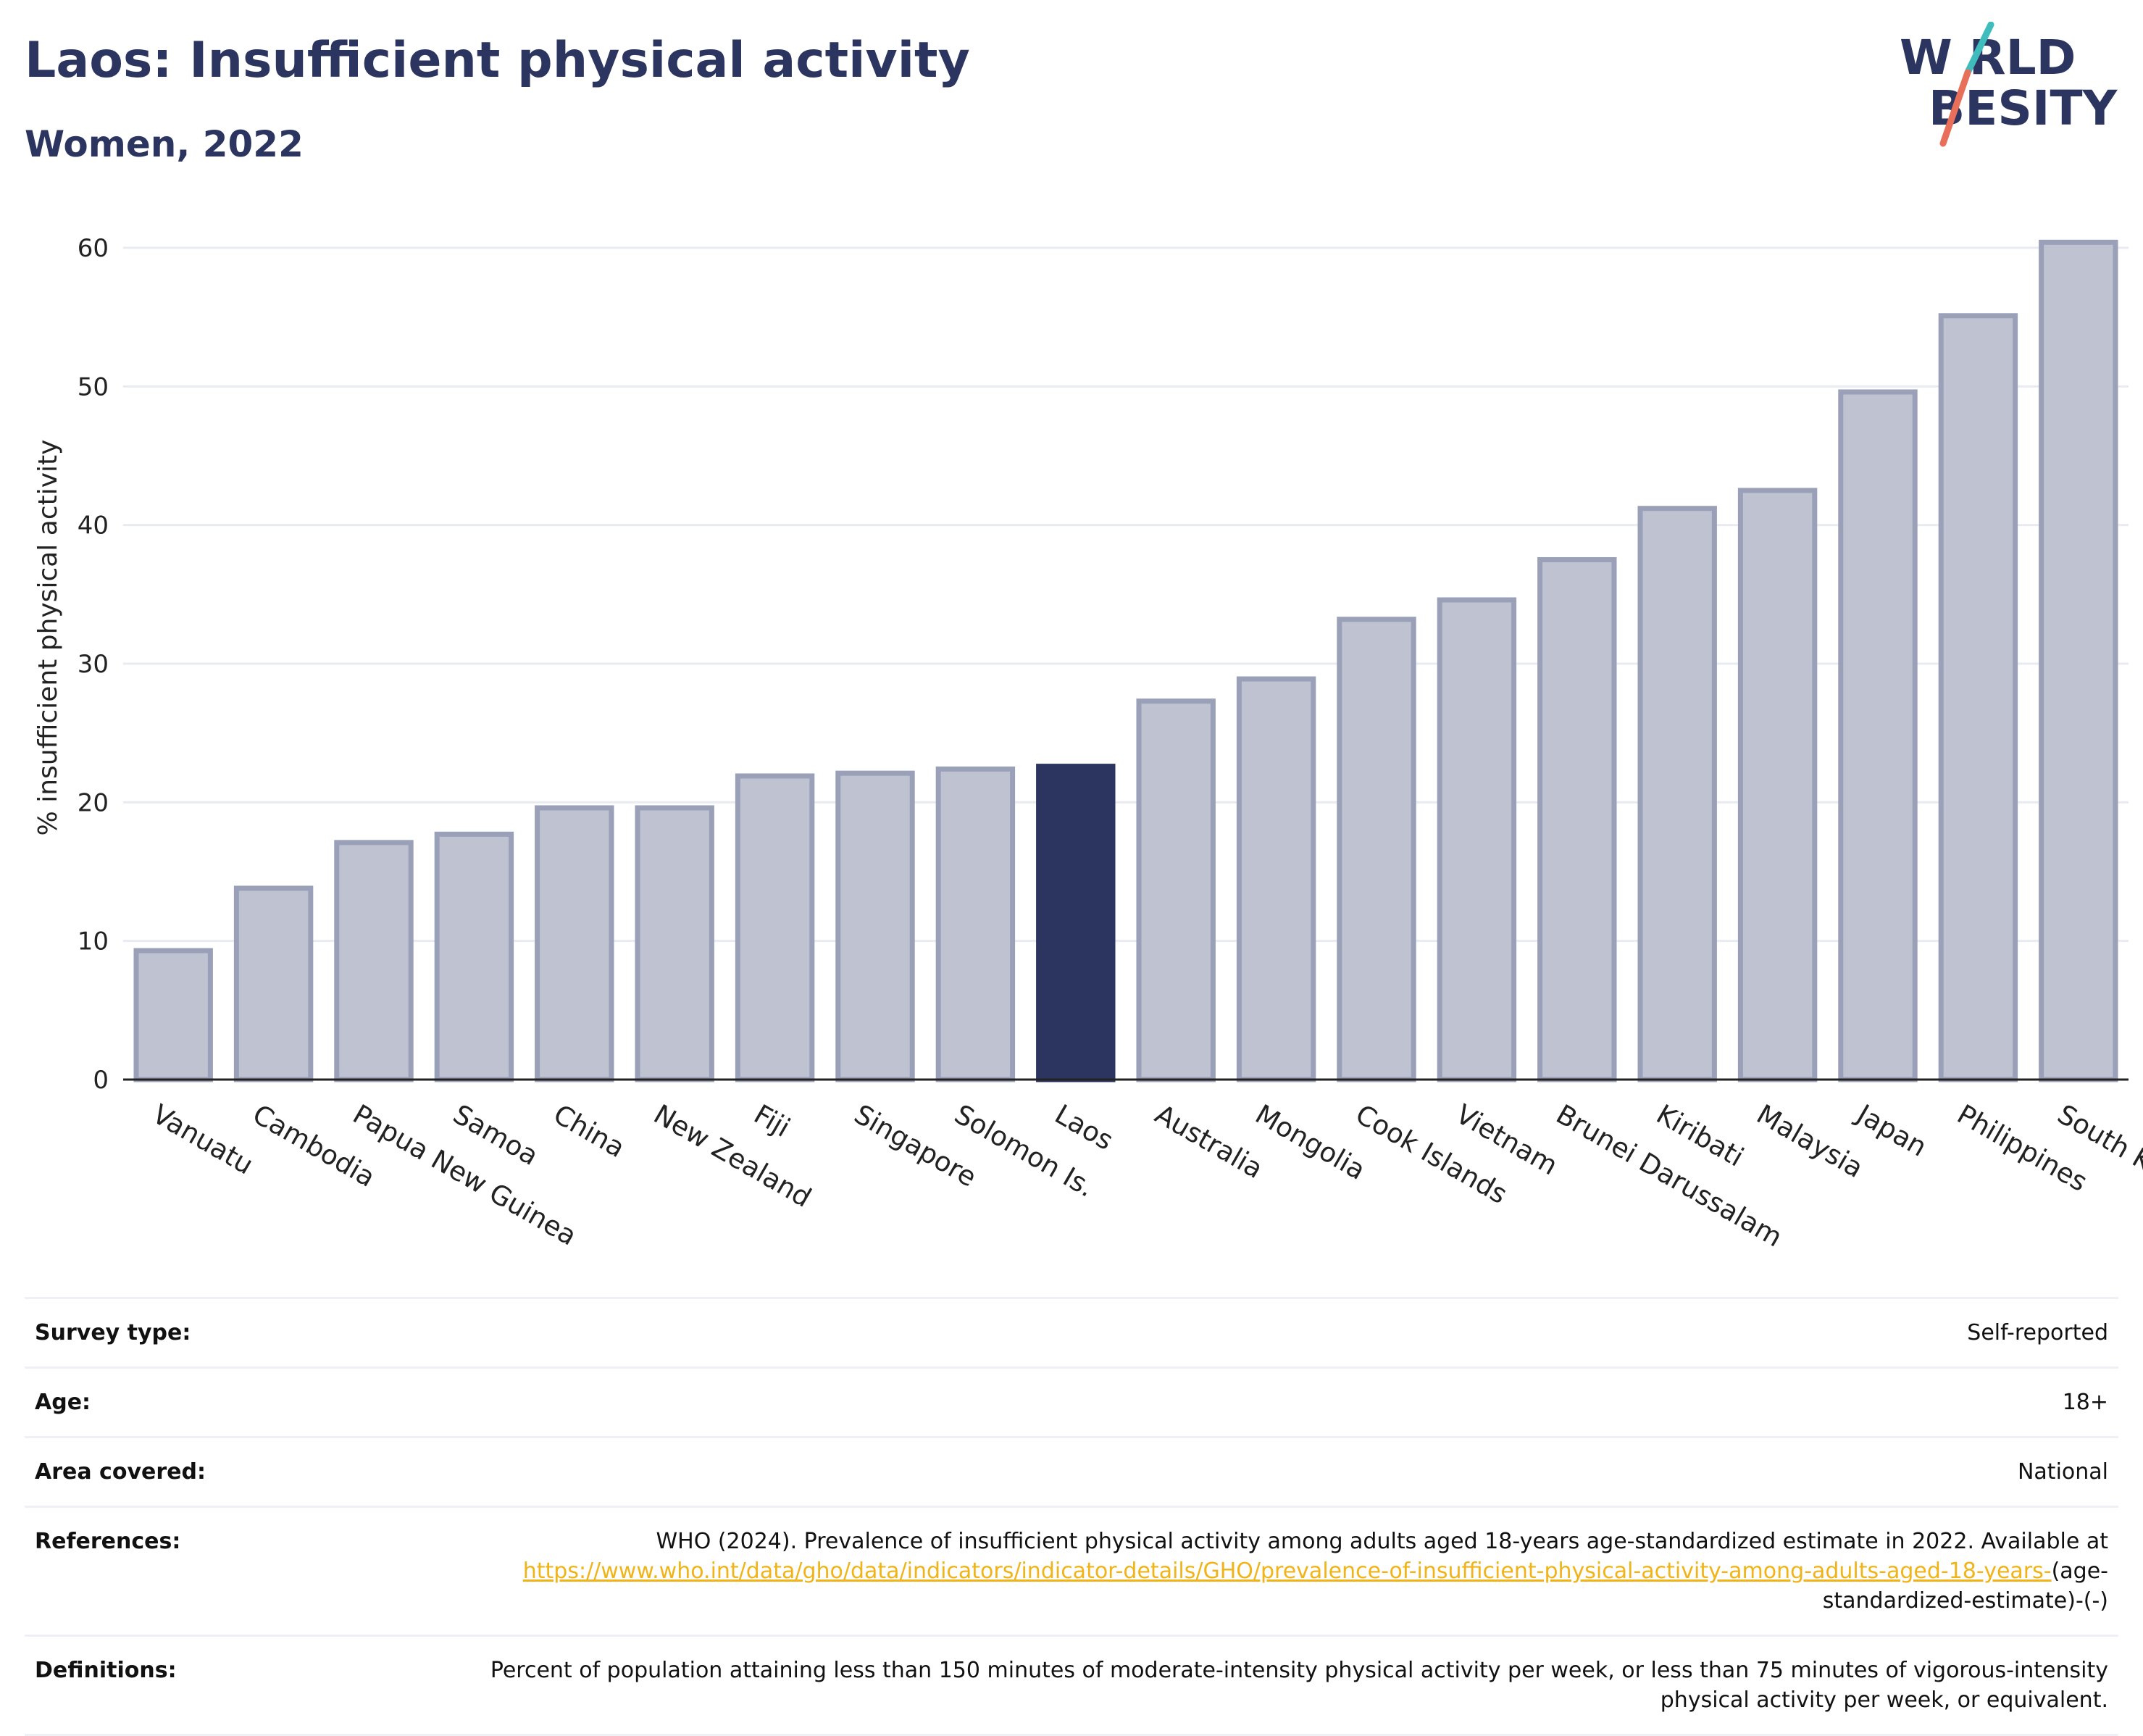 The image size is (2143, 1736). I want to click on table-row: Age: 18+, so click(1071, 1402).